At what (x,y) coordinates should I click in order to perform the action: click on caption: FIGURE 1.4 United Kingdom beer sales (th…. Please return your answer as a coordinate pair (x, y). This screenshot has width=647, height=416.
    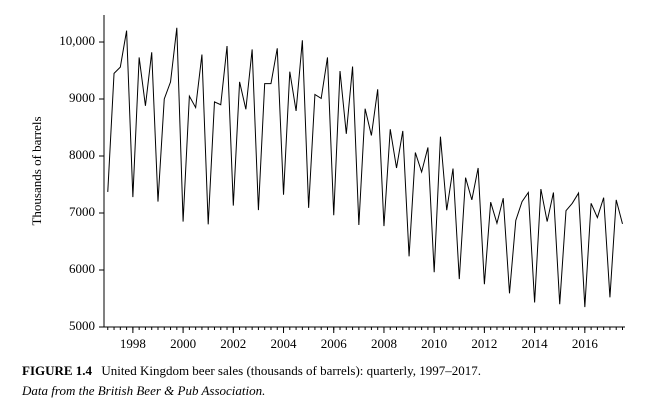
    Looking at the image, I should click on (251, 370).